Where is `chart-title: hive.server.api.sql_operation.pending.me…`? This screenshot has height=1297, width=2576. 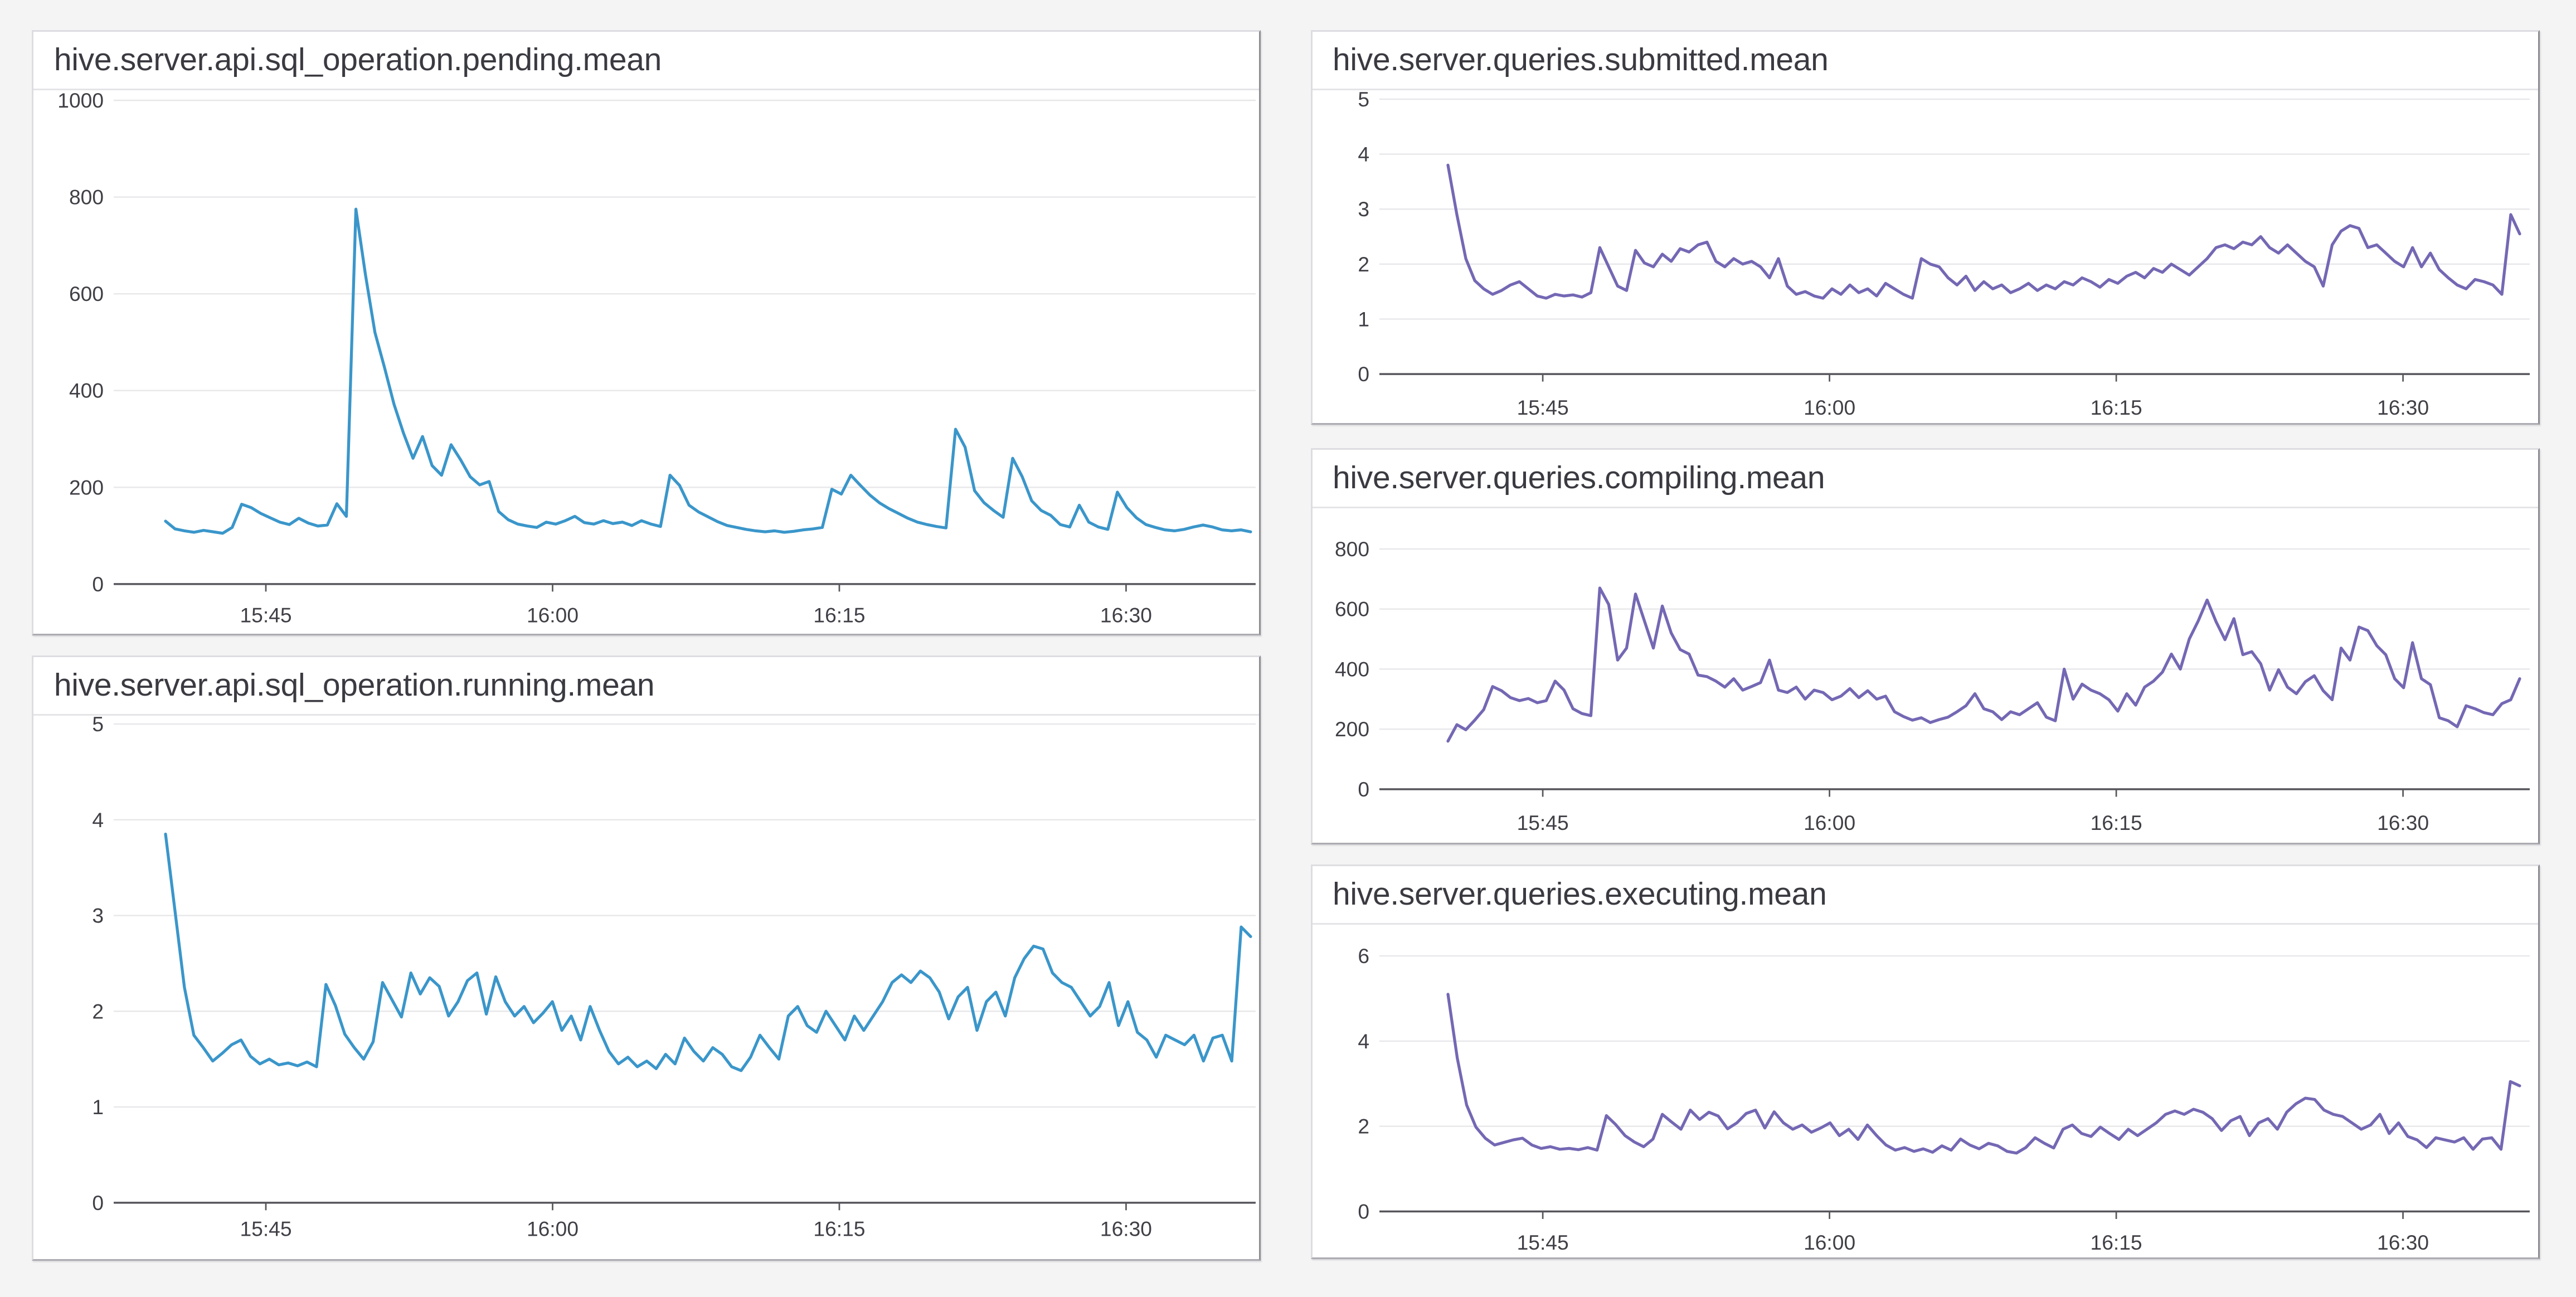 chart-title: hive.server.api.sql_operation.pending.me… is located at coordinates (646, 60).